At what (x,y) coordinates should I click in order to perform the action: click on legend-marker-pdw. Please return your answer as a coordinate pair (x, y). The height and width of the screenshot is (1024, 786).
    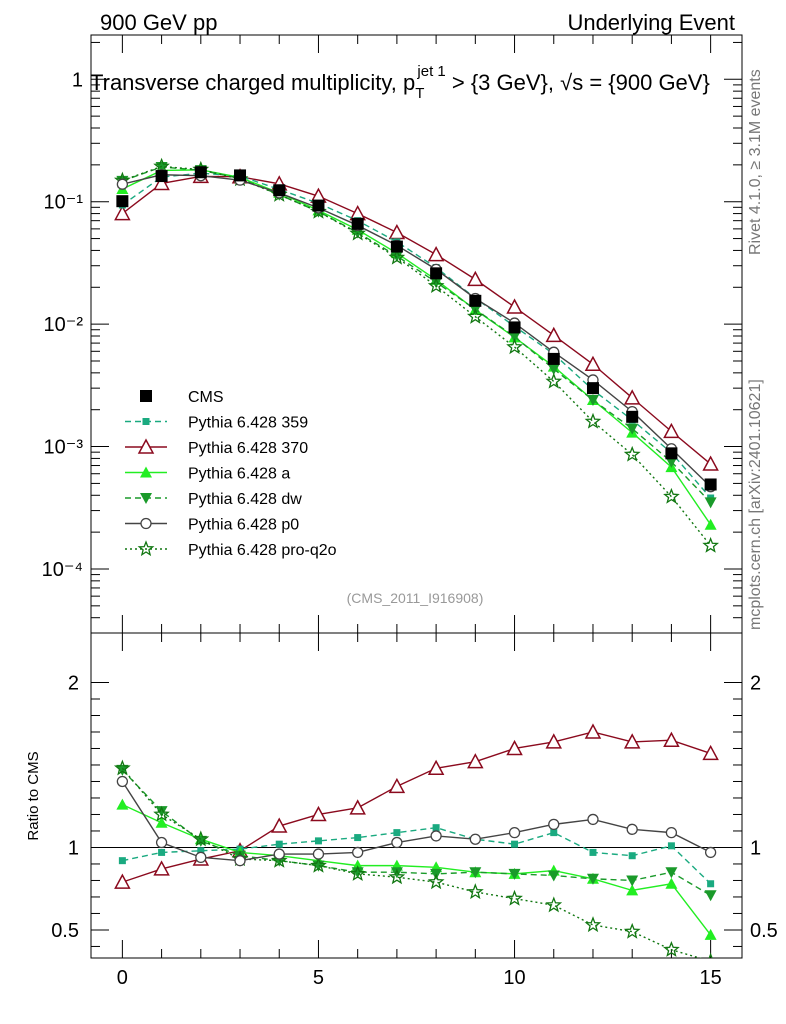
    Looking at the image, I should click on (146, 498).